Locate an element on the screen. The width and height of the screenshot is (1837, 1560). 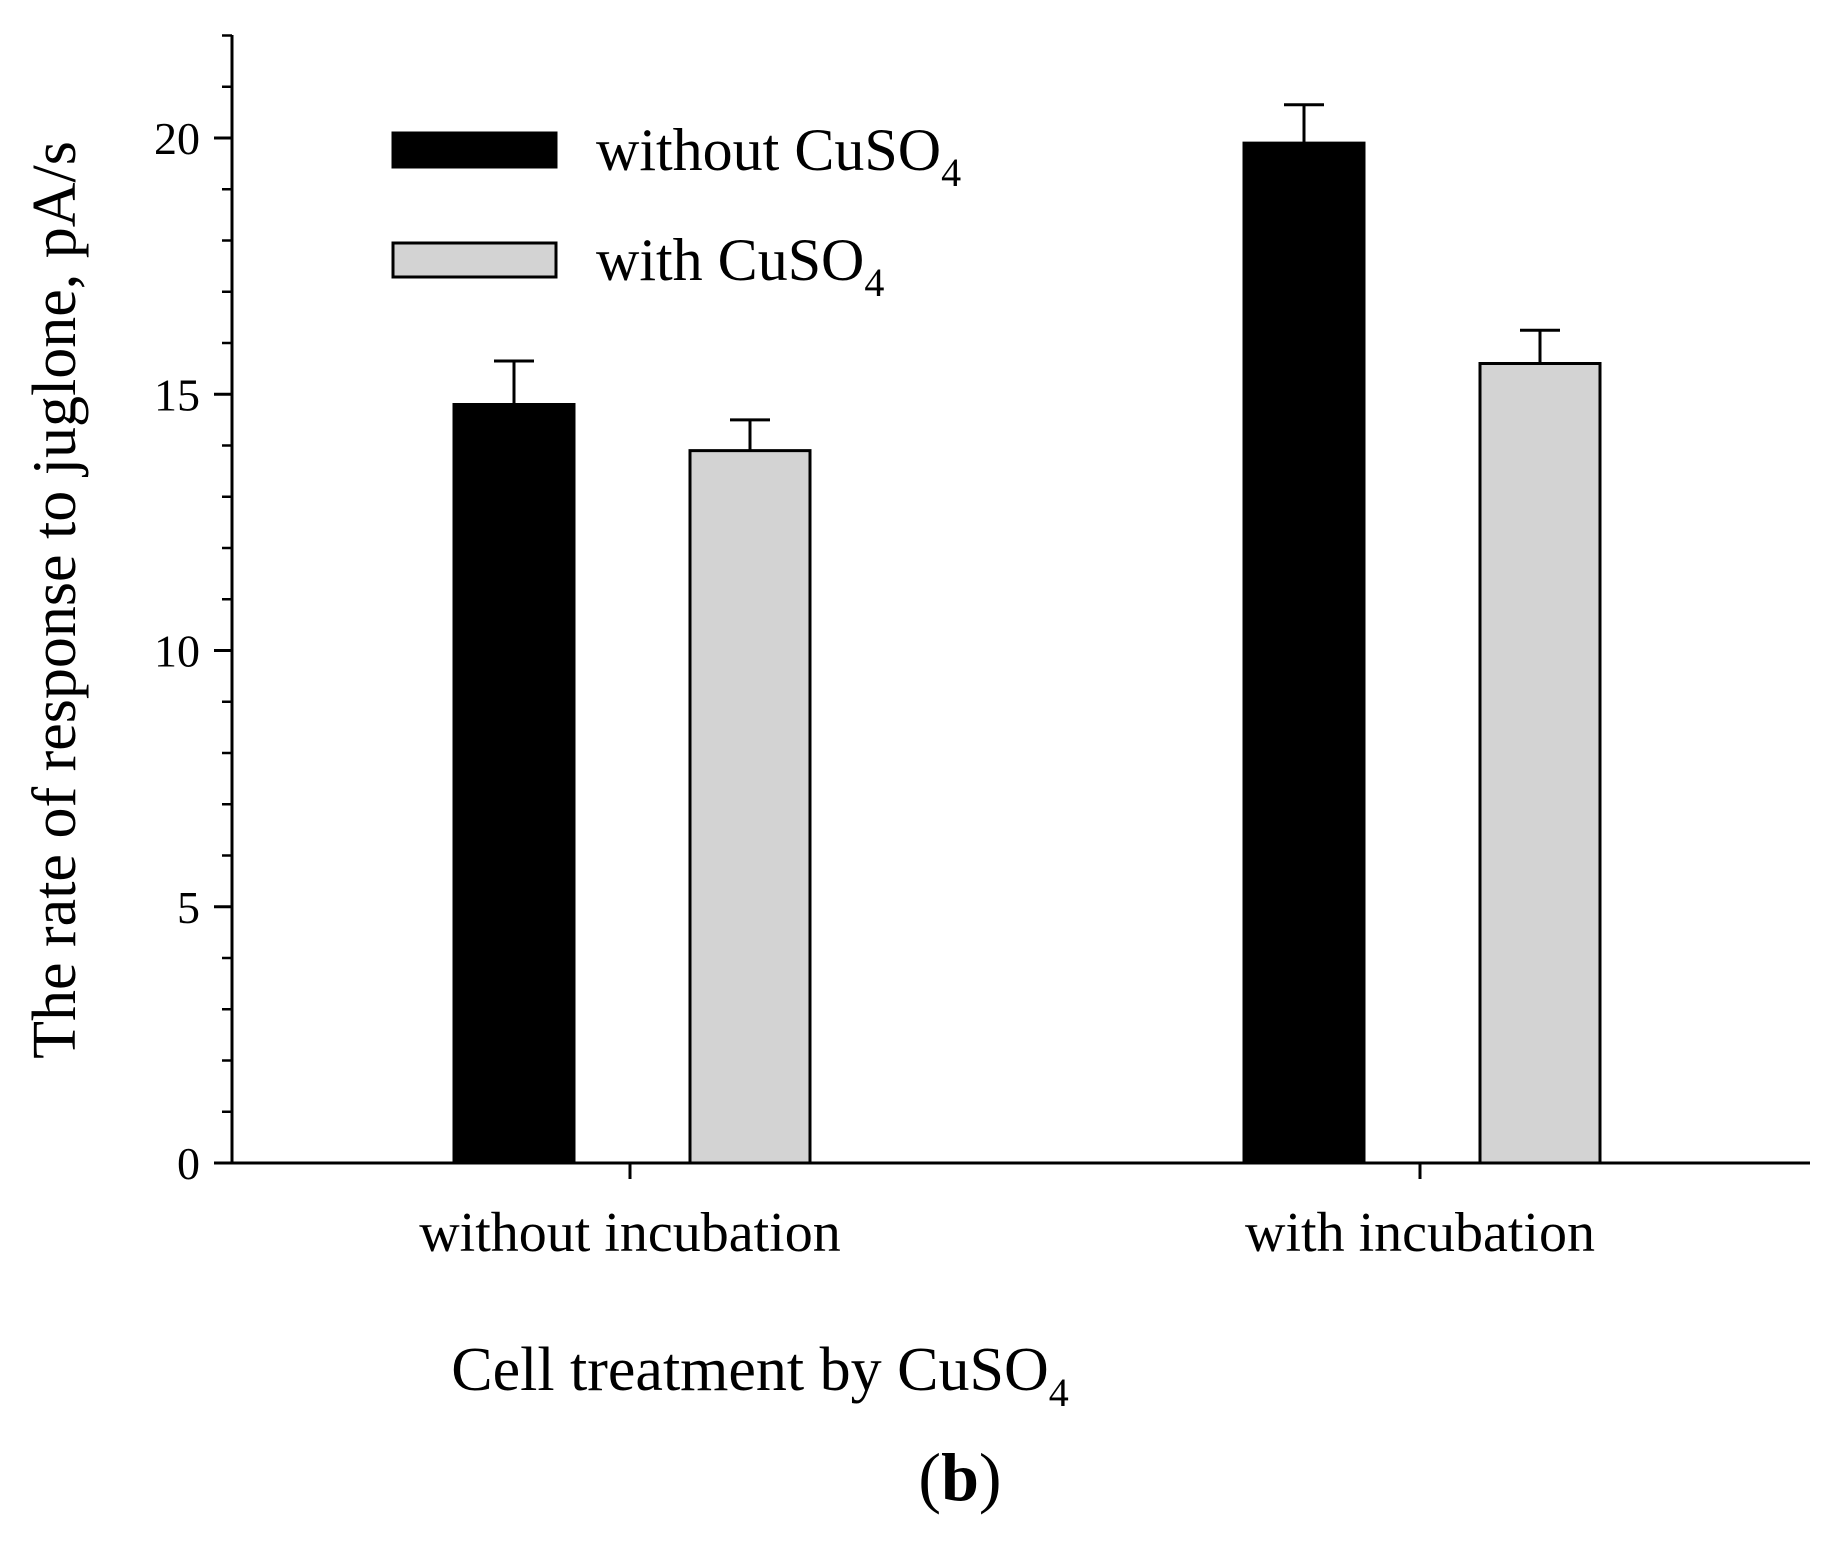
x-axis-title: Cell treatment by CuSO4 is located at coordinates (760, 1375).